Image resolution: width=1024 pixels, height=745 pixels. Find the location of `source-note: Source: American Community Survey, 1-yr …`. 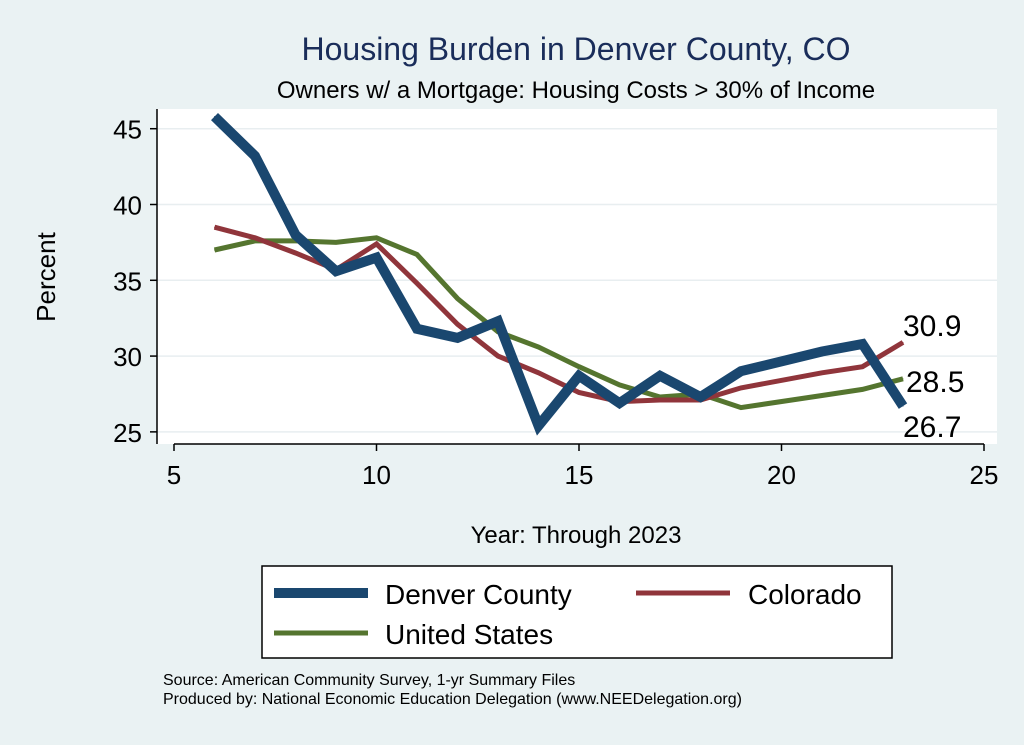

source-note: Source: American Community Survey, 1-yr … is located at coordinates (369, 680).